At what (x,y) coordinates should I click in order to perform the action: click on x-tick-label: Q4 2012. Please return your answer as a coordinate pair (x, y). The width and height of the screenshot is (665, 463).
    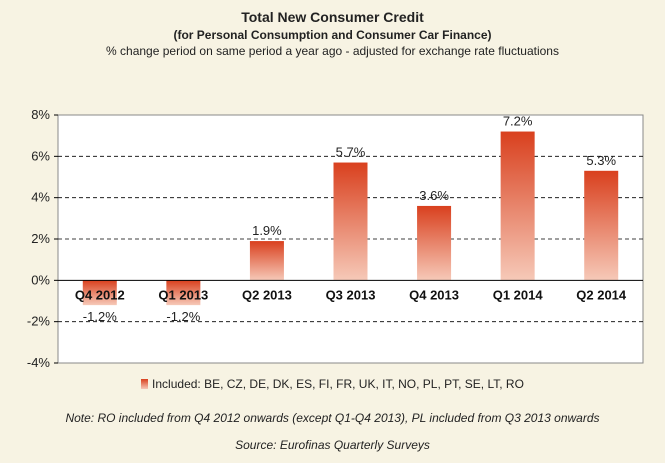
    Looking at the image, I should click on (100, 294).